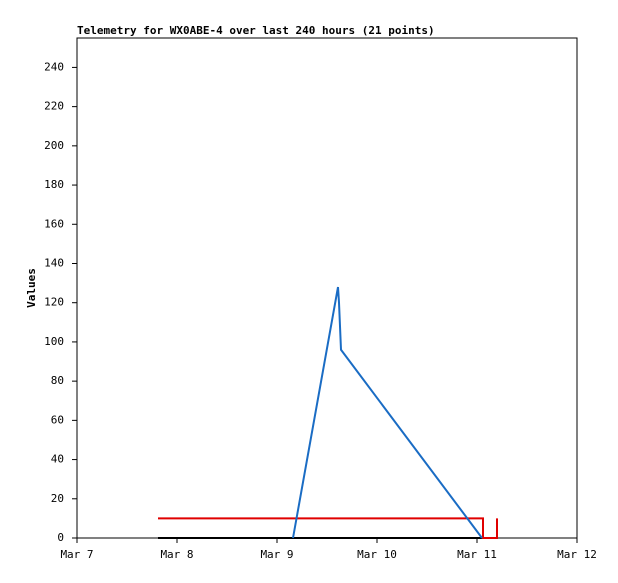 The height and width of the screenshot is (583, 618). I want to click on y-tick-label: 40, so click(57, 459).